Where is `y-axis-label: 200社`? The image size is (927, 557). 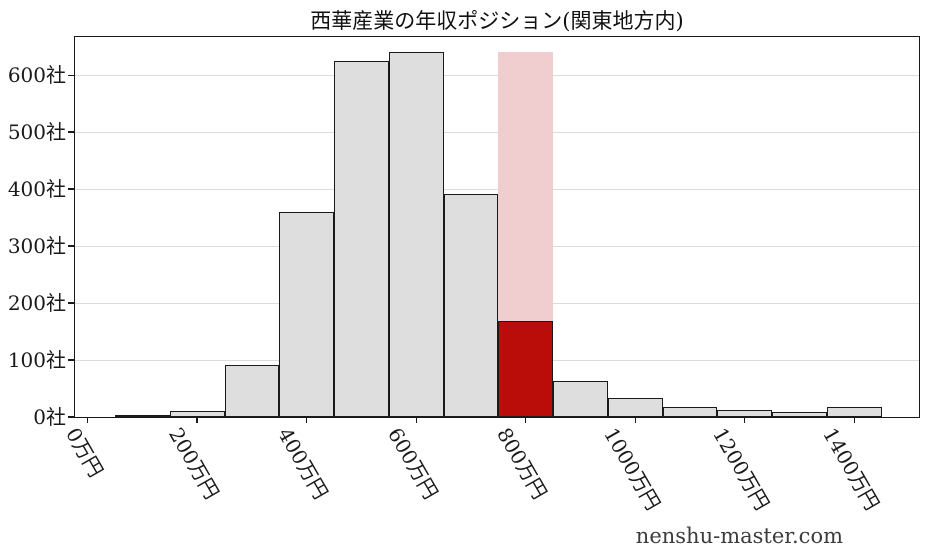 y-axis-label: 200社 is located at coordinates (36, 303).